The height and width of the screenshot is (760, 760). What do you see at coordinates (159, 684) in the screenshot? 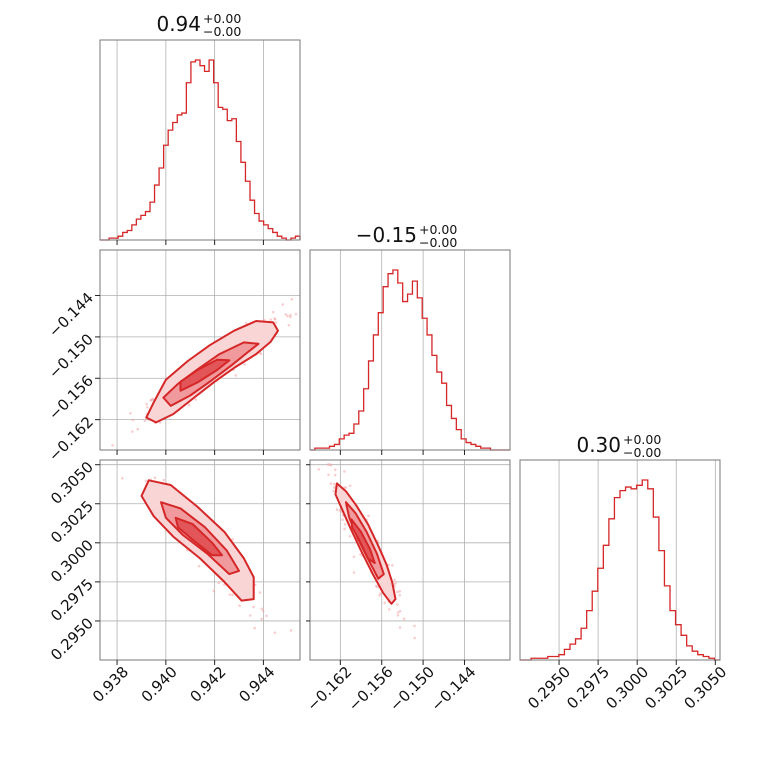
I see `x-tick-label-param-1: 0.940` at bounding box center [159, 684].